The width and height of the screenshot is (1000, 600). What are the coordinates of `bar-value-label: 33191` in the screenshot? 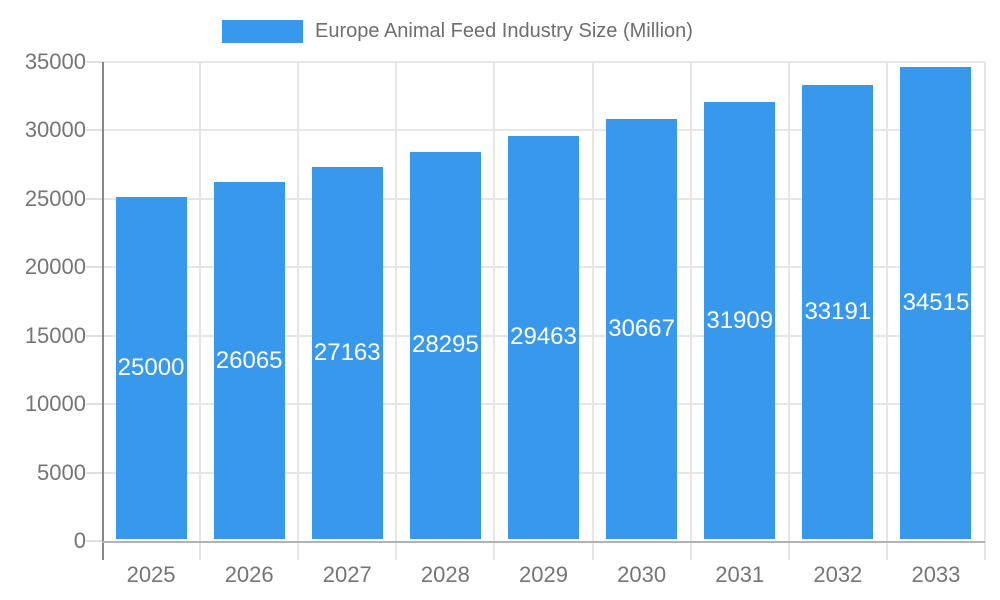 It's located at (838, 311).